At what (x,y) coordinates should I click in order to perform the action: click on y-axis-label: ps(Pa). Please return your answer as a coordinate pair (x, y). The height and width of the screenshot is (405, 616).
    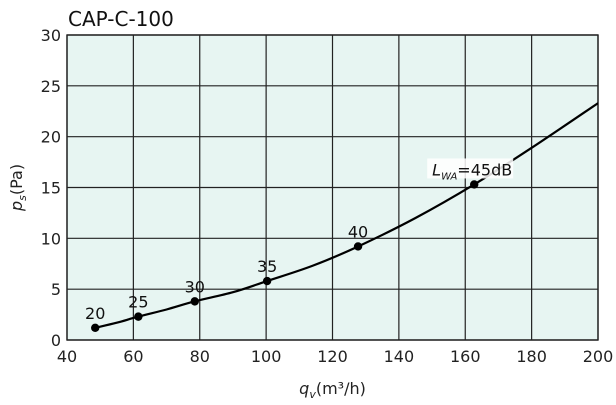
    Looking at the image, I should click on (18, 188).